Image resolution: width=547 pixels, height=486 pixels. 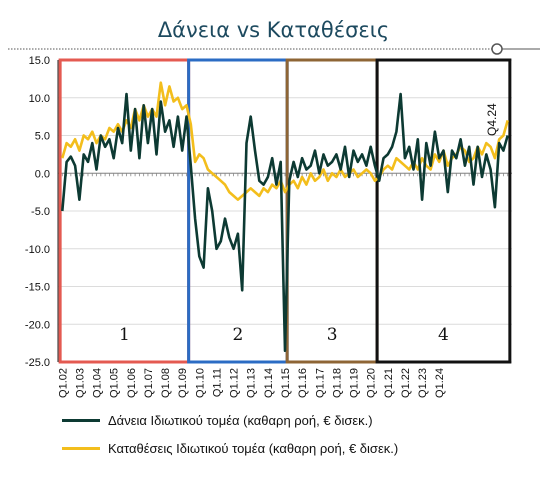 I want to click on legend-swatch-deposits, so click(x=81, y=448).